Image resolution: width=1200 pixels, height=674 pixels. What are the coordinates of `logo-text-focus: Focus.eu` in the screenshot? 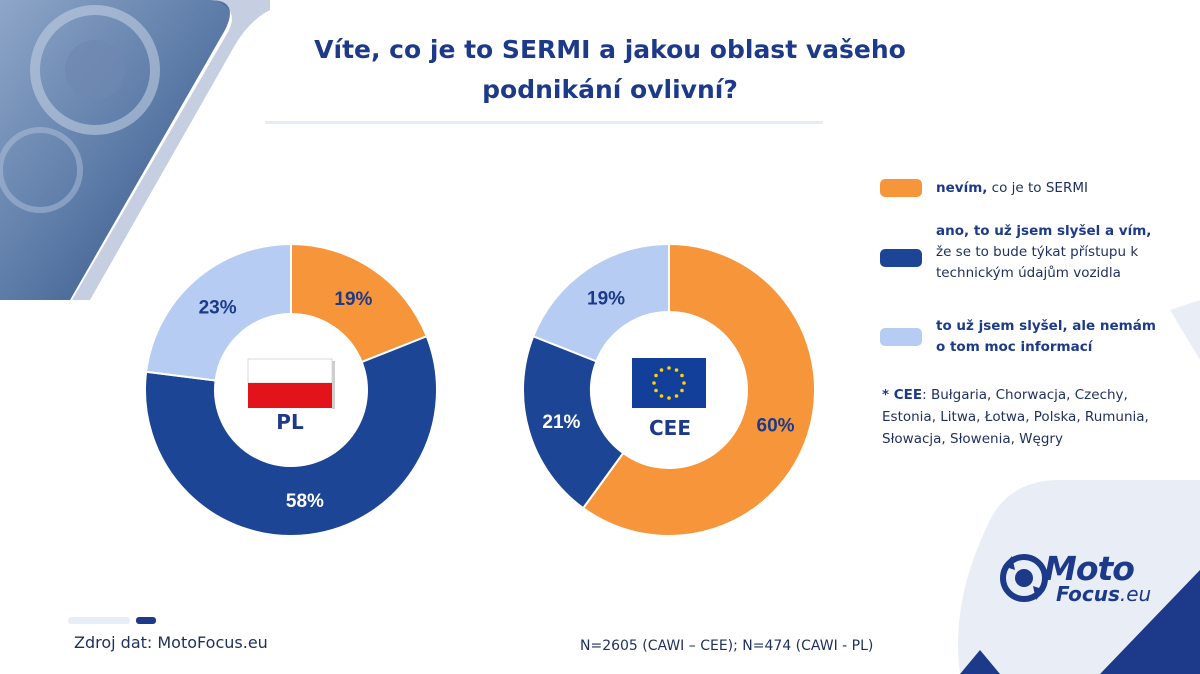 It's located at (1103, 594).